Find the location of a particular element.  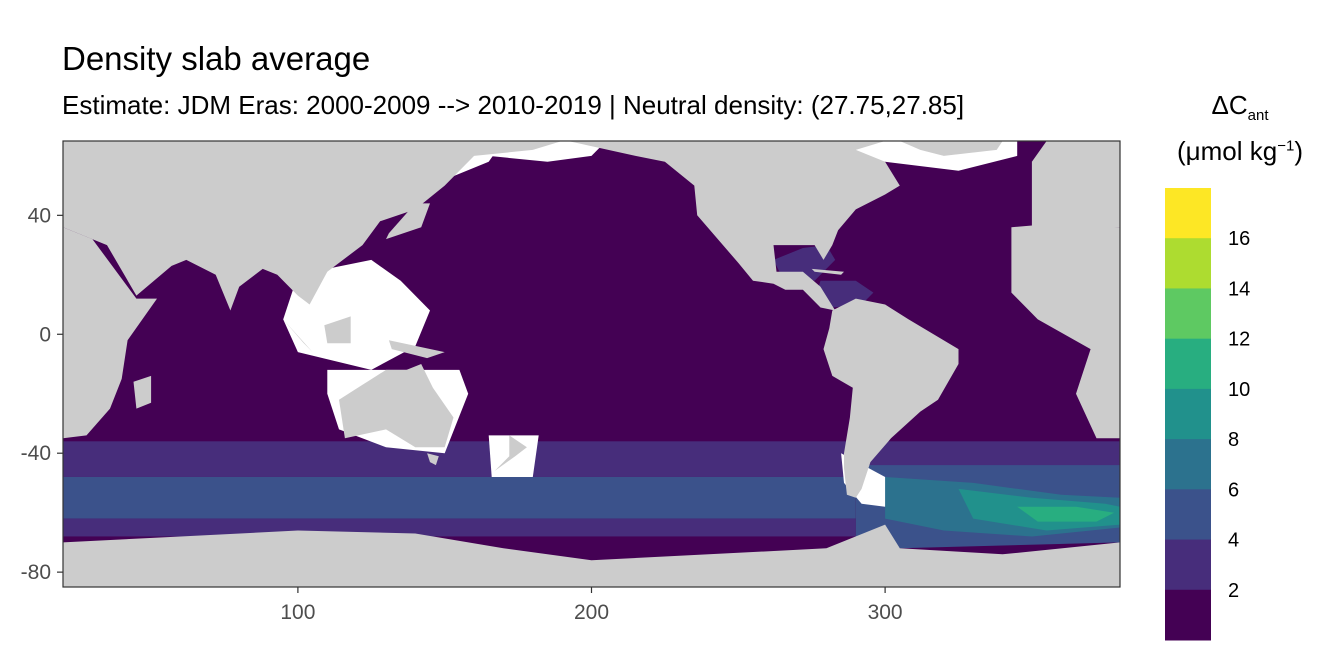

x-tick-label-200: 200 is located at coordinates (591, 612).